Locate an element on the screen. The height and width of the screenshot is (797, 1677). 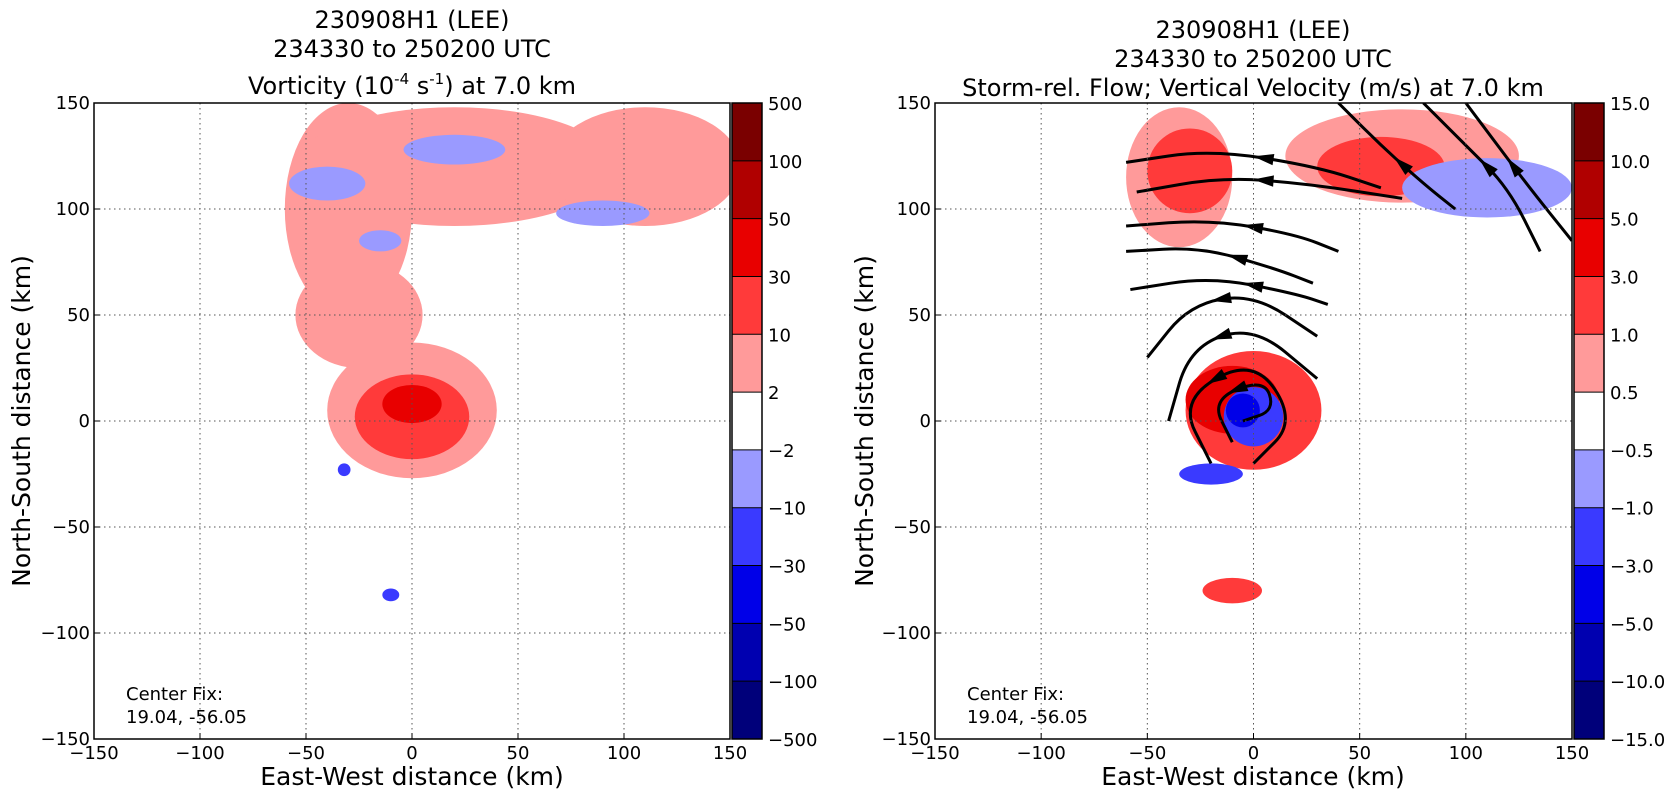
y-tick-label: 50 is located at coordinates (78, 315).